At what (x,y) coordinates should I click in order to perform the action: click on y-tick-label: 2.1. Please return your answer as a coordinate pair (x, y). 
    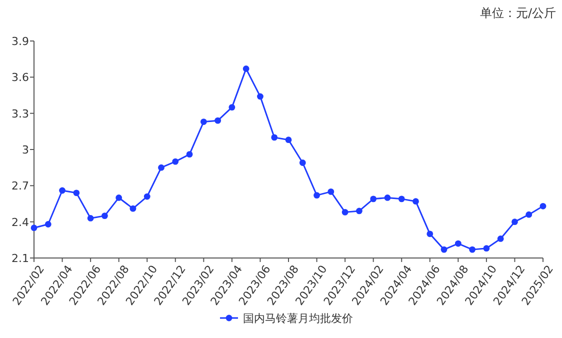
    Looking at the image, I should click on (20, 258).